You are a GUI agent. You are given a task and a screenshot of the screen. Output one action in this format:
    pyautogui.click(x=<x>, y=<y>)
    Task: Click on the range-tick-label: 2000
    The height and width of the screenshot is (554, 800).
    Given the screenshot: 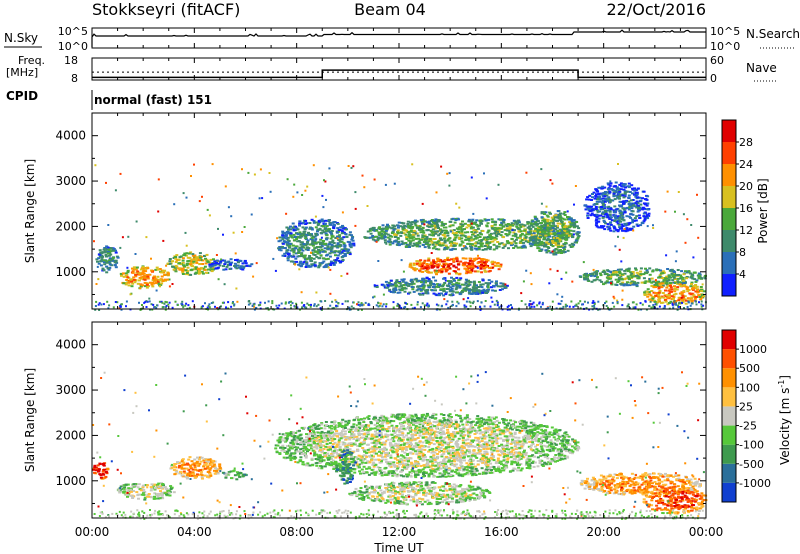 What is the action you would take?
    pyautogui.click(x=70, y=226)
    